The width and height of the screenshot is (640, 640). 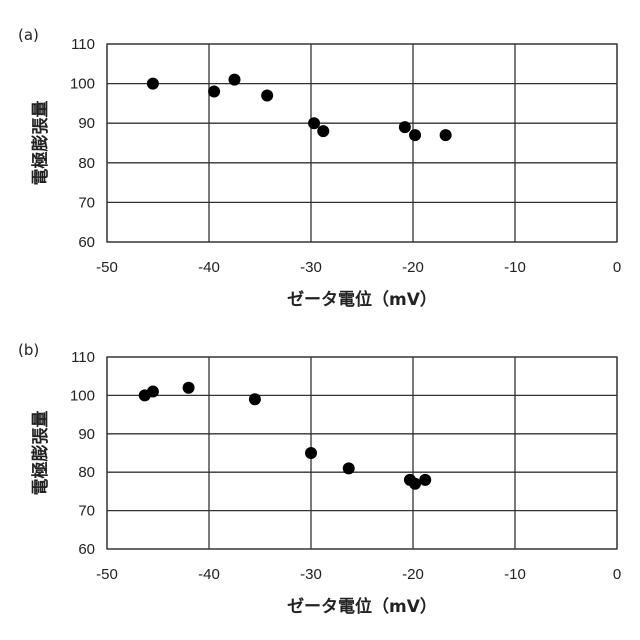 What do you see at coordinates (82, 84) in the screenshot?
I see `chart-a-ytick-label-4: 100` at bounding box center [82, 84].